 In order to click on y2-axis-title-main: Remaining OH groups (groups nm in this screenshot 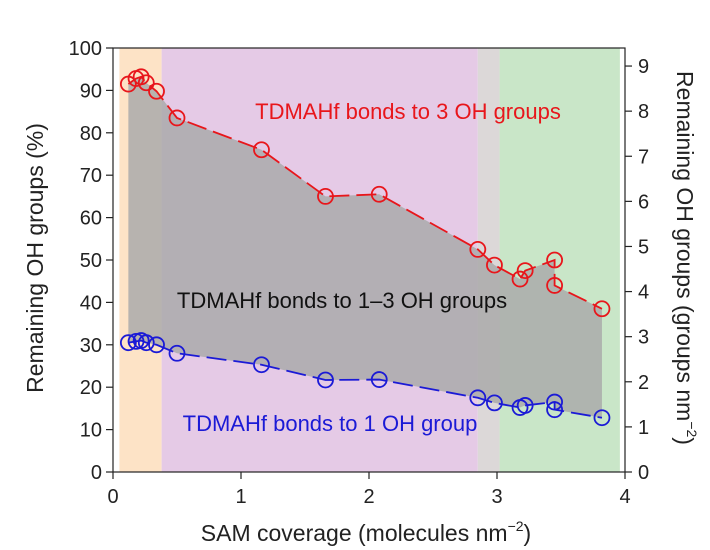, I will do `click(685, 246)`.